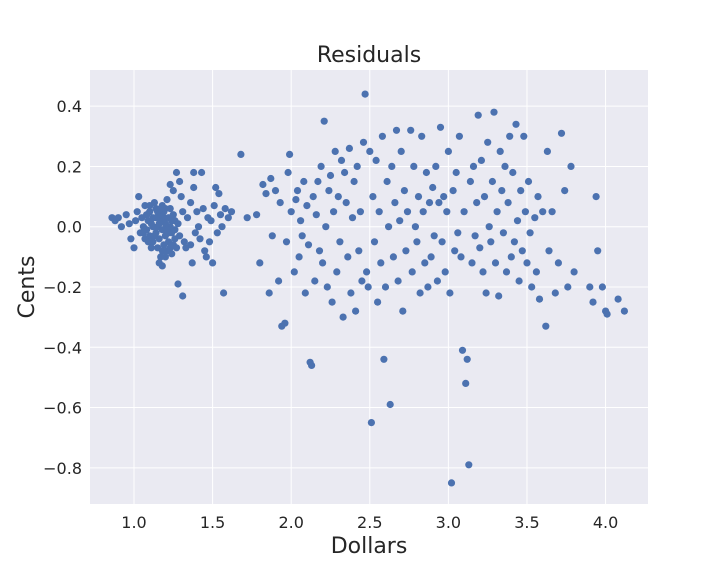  Describe the element at coordinates (369, 522) in the screenshot. I see `x-tick-labels: 1.0 1.5 2.0 2.5 3.0 3.5 4.0` at that location.